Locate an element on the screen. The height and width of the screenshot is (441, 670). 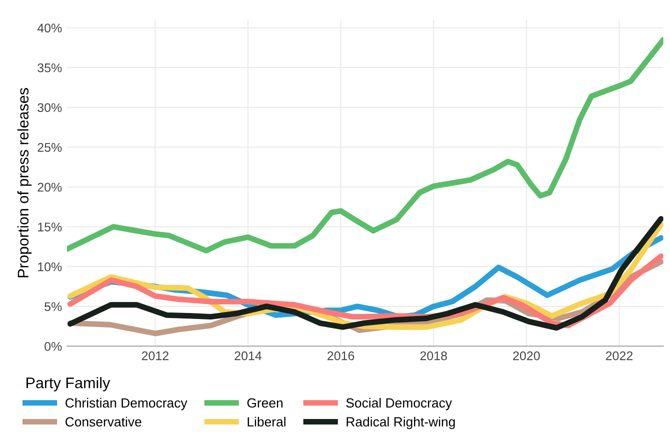
x-tick-label: 2020 is located at coordinates (526, 355).